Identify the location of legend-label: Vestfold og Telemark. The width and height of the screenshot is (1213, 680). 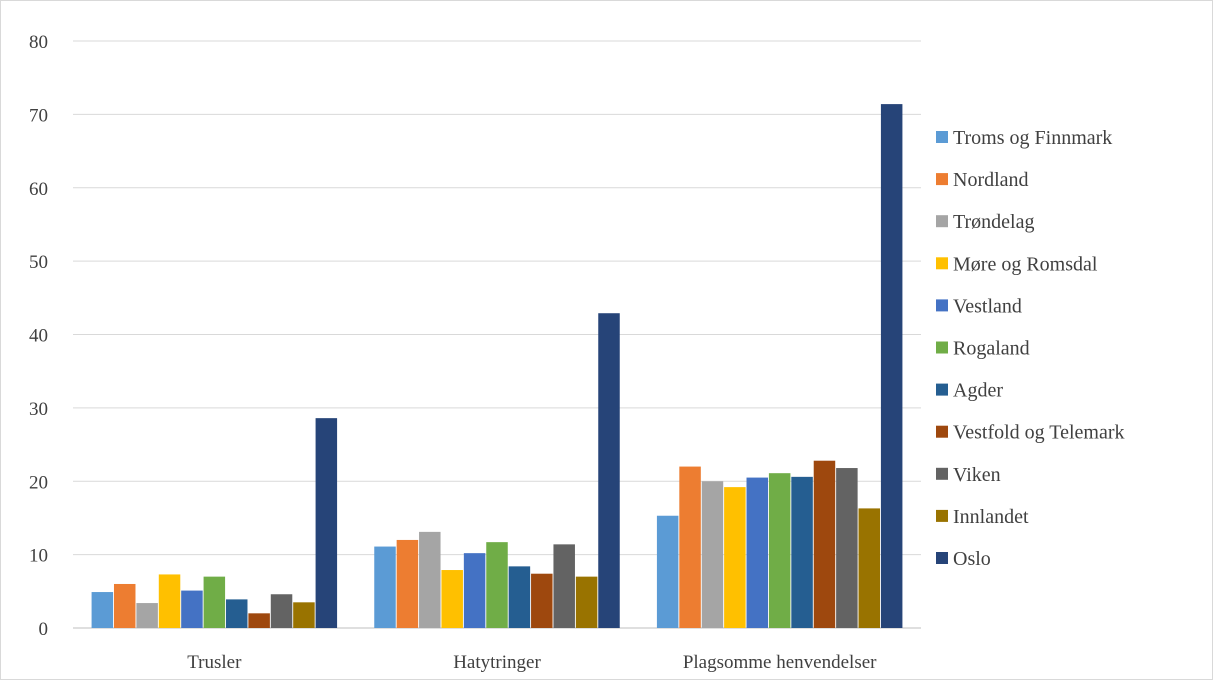
(1039, 433).